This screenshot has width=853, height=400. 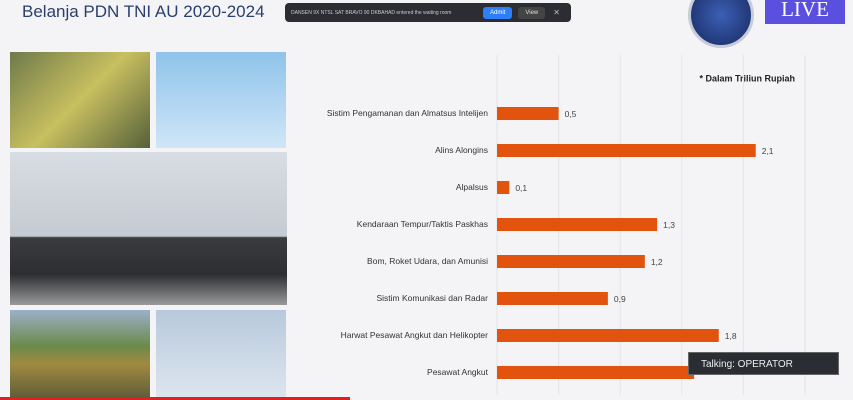 What do you see at coordinates (175, 398) in the screenshot?
I see `progress-bar` at bounding box center [175, 398].